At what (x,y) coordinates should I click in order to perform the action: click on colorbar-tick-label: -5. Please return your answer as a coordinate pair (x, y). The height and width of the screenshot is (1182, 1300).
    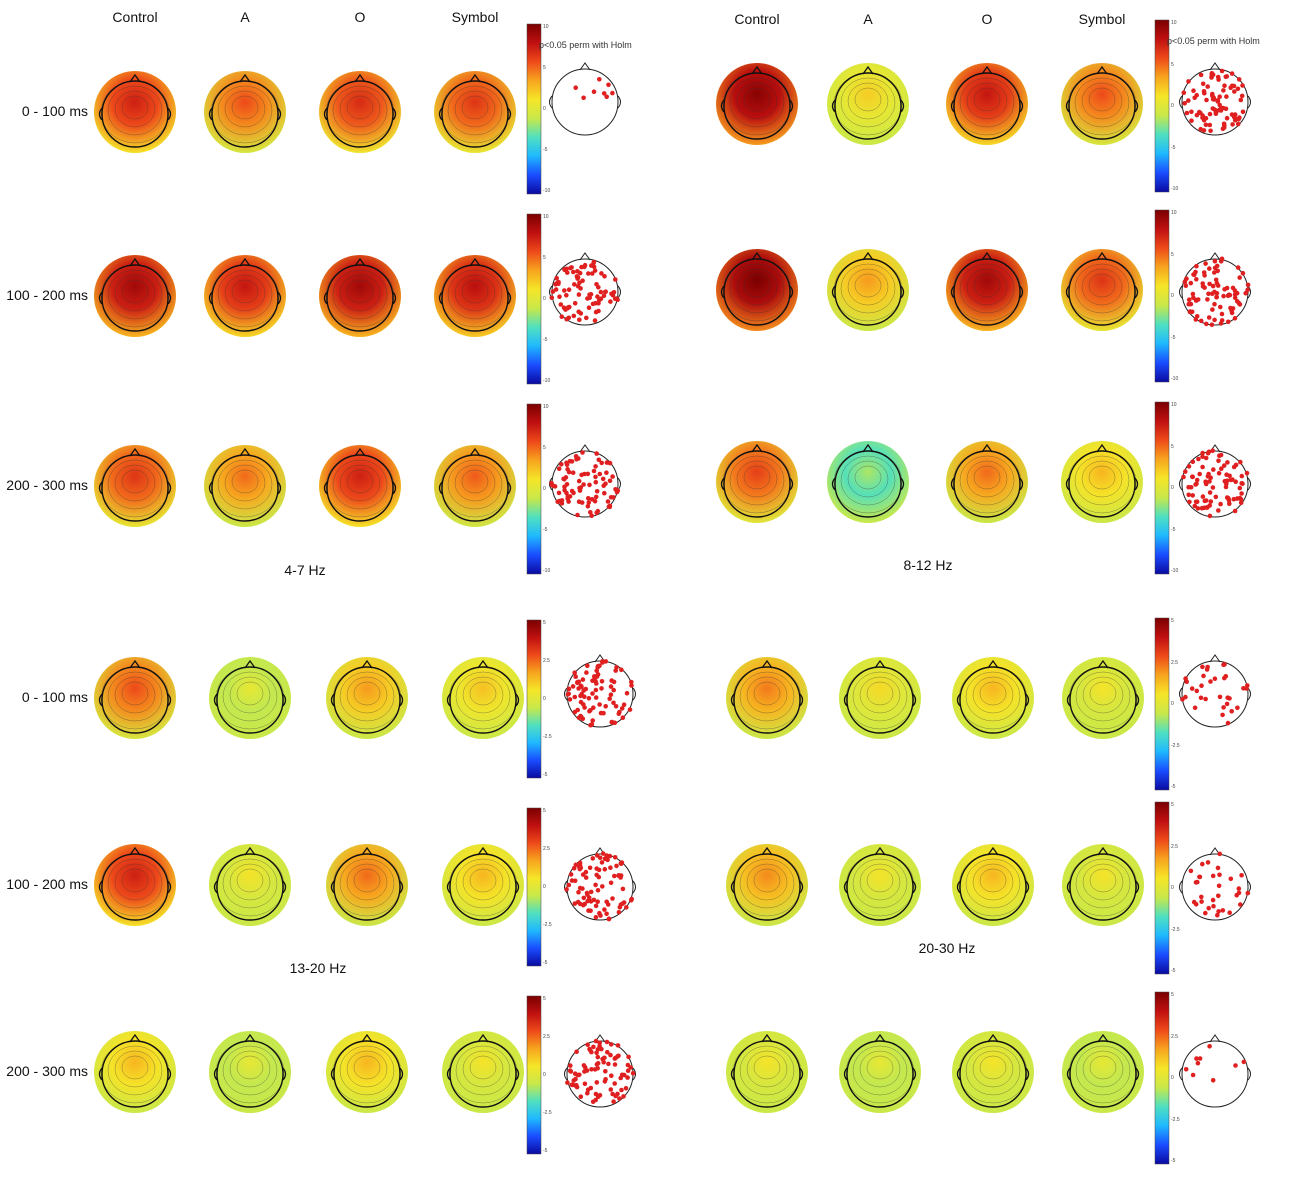
    Looking at the image, I should click on (545, 150).